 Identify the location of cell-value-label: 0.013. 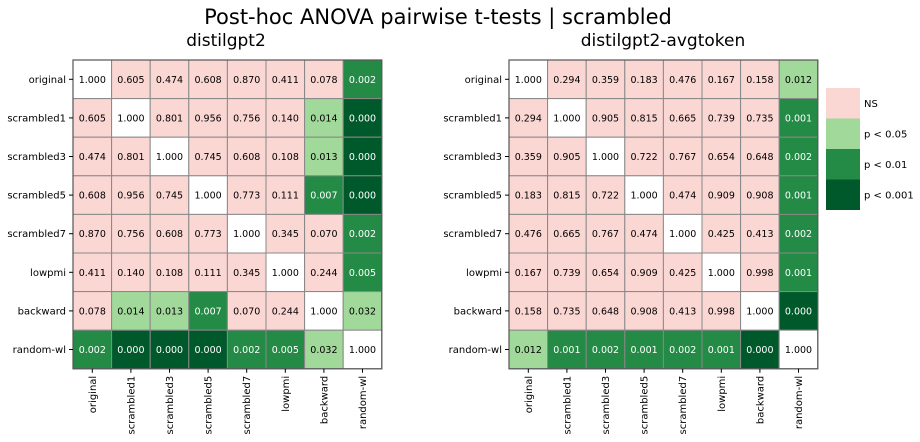
(169, 311).